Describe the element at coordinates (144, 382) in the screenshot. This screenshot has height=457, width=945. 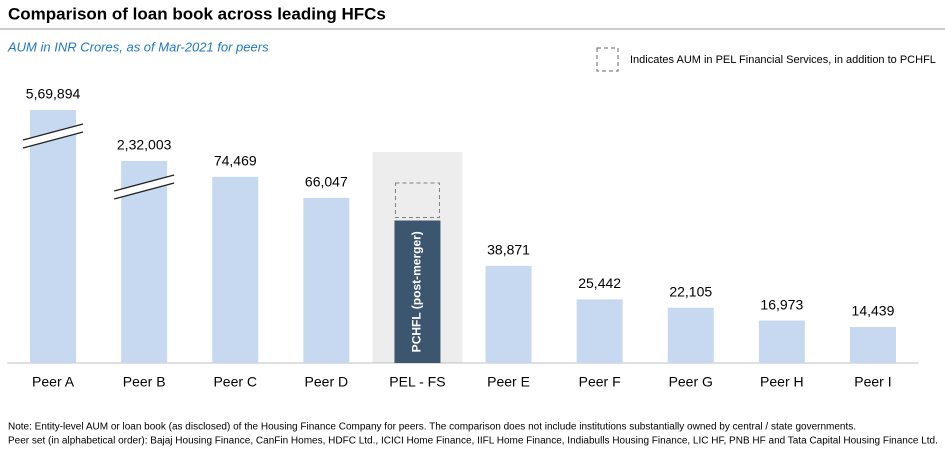
I see `x-tick-label: Peer B` at that location.